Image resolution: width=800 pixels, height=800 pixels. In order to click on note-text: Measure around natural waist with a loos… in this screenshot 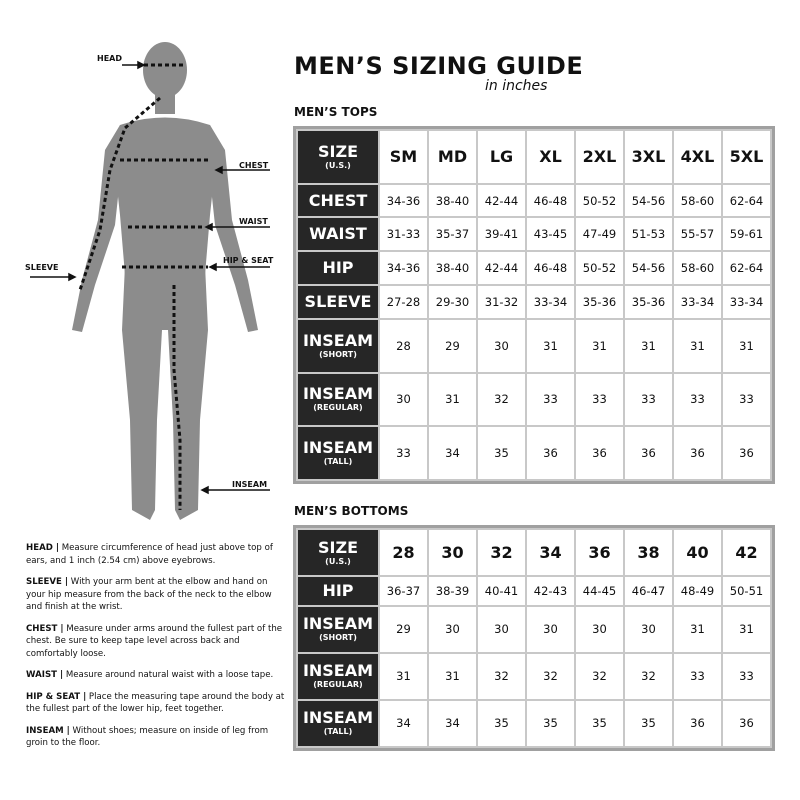, I will do `click(168, 675)`.